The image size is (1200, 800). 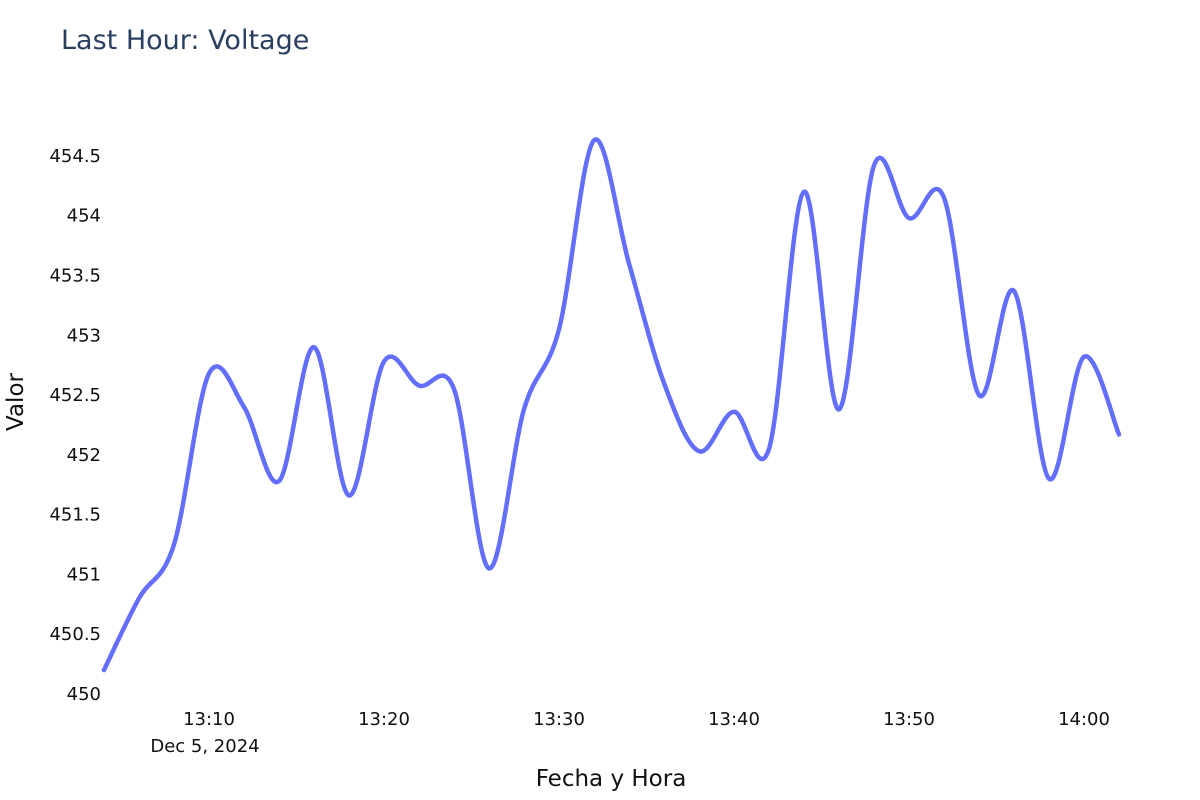 What do you see at coordinates (84, 574) in the screenshot?
I see `y-tick-label: 451` at bounding box center [84, 574].